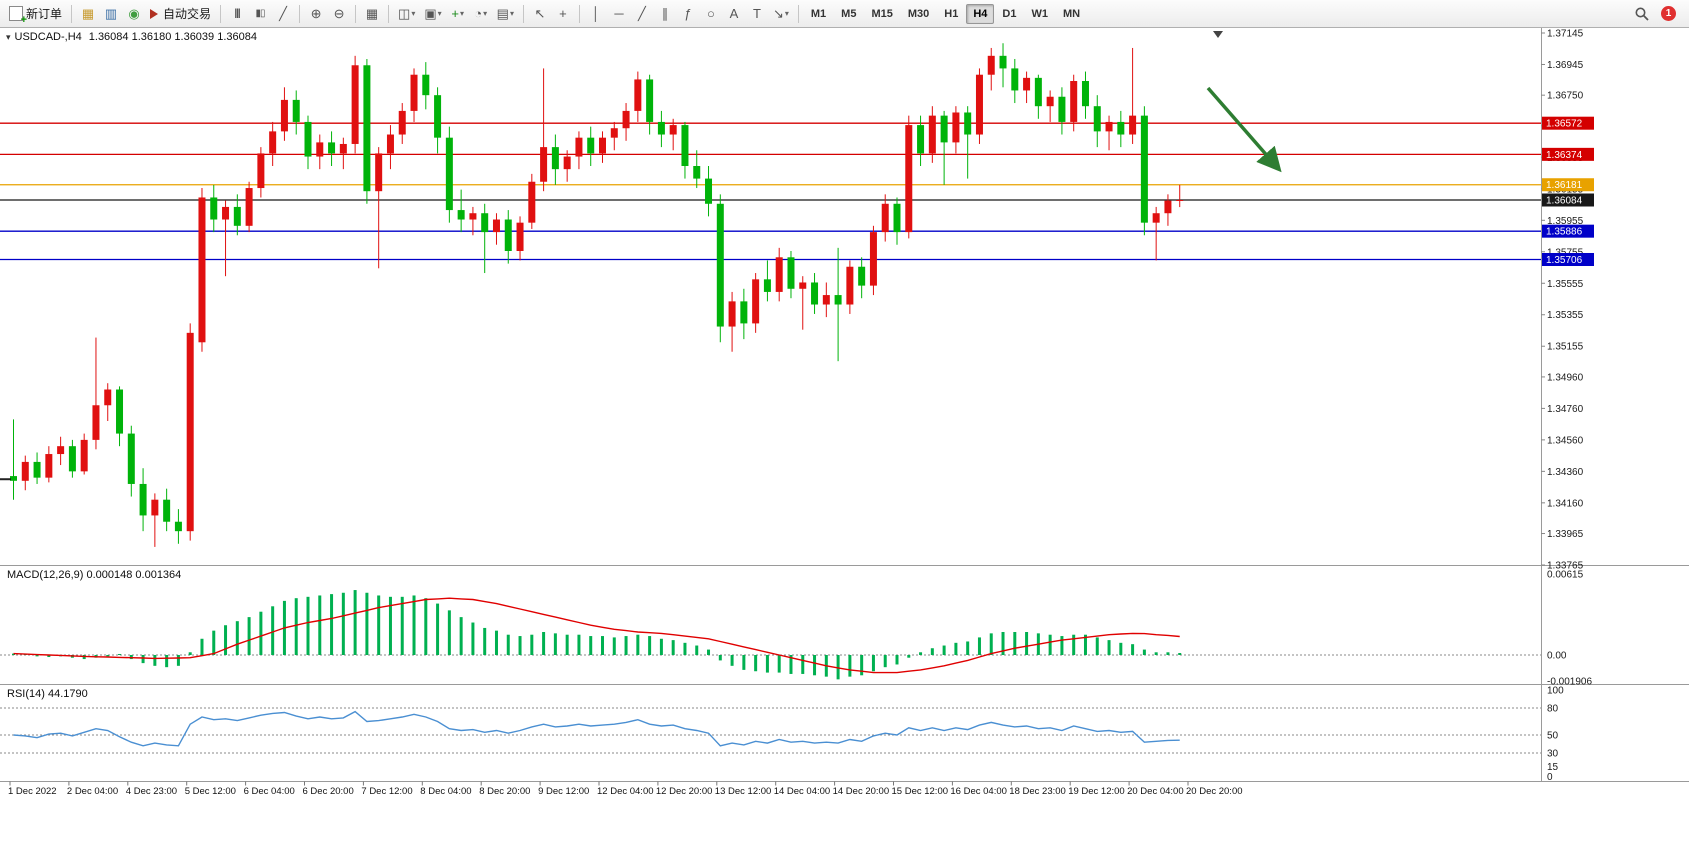  What do you see at coordinates (151, 791) in the screenshot?
I see `svg-text: 4 Dec 23:00` at bounding box center [151, 791].